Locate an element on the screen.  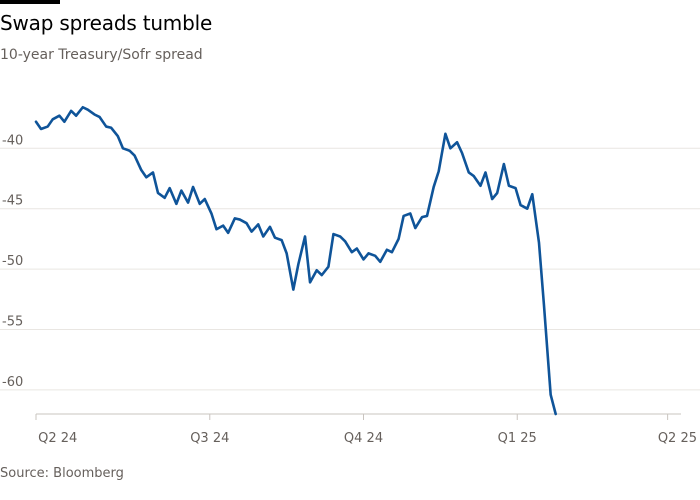
x-tick-label: Q2 24 is located at coordinates (57, 438).